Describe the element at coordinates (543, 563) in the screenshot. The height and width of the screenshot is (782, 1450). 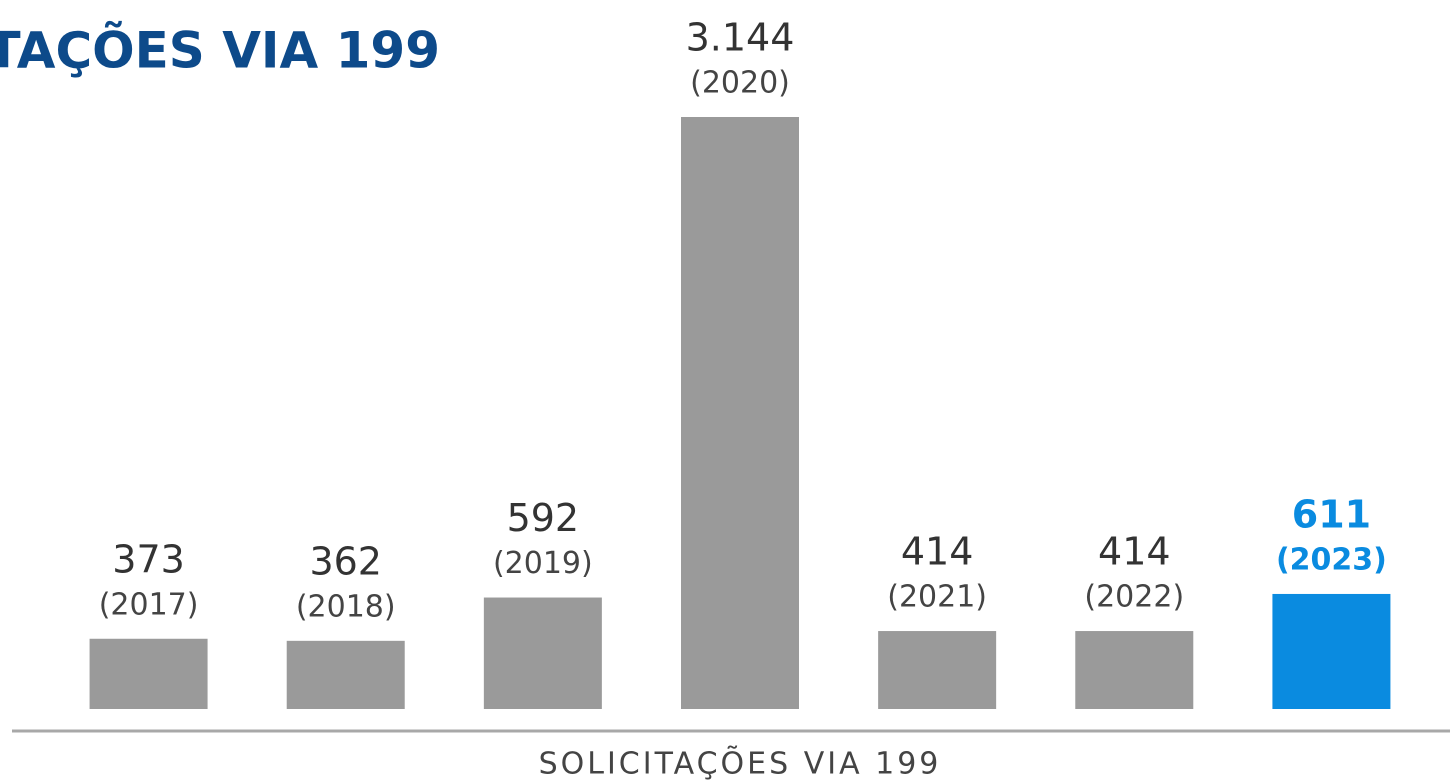
I see `category-label: (2019)` at that location.